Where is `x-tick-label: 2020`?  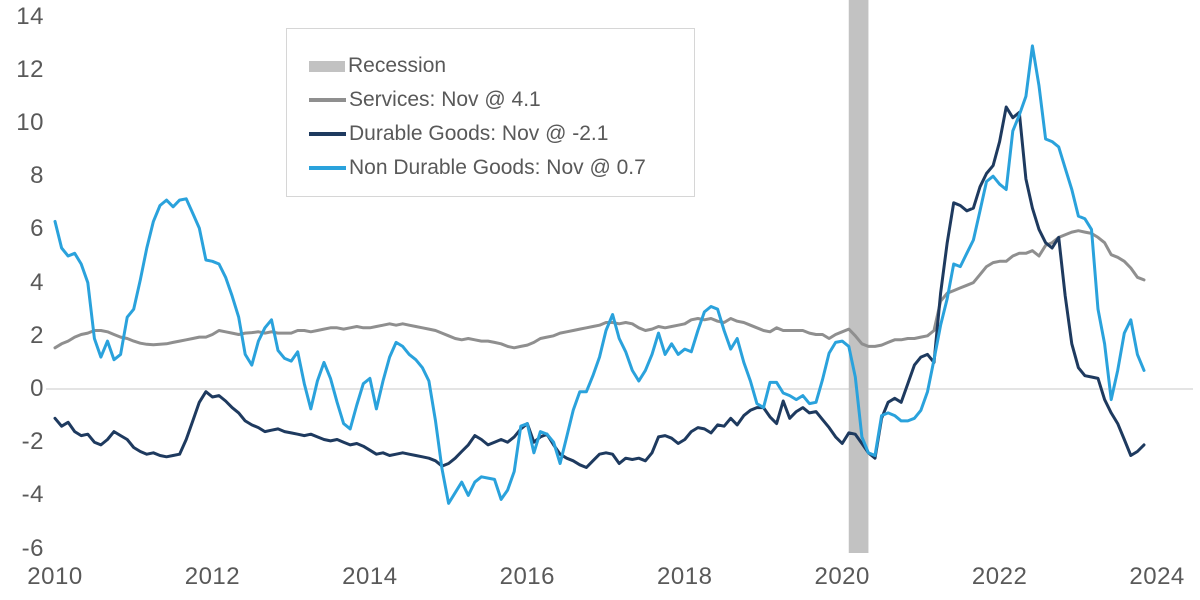 x-tick-label: 2020 is located at coordinates (842, 576).